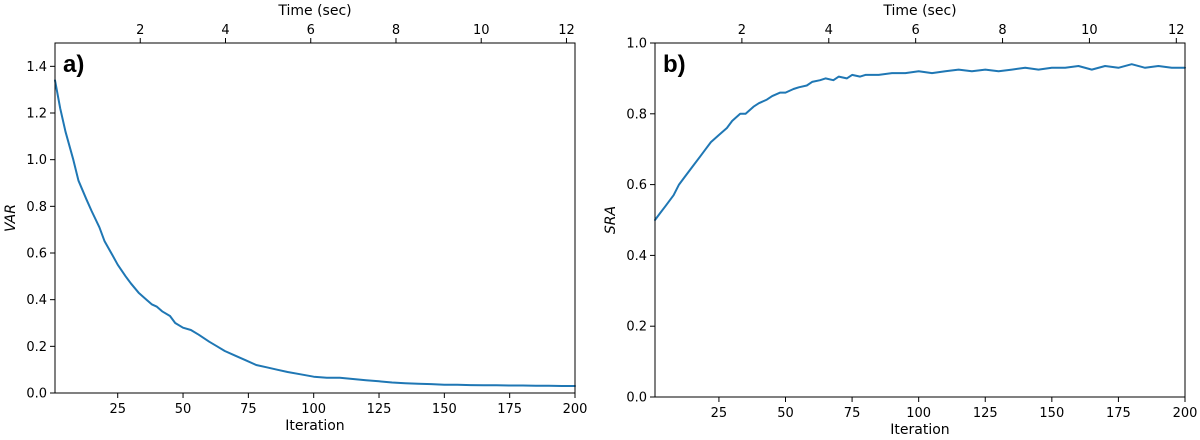 This screenshot has height=440, width=1200. Describe the element at coordinates (36, 114) in the screenshot. I see `y-tick-label: 1.2` at that location.